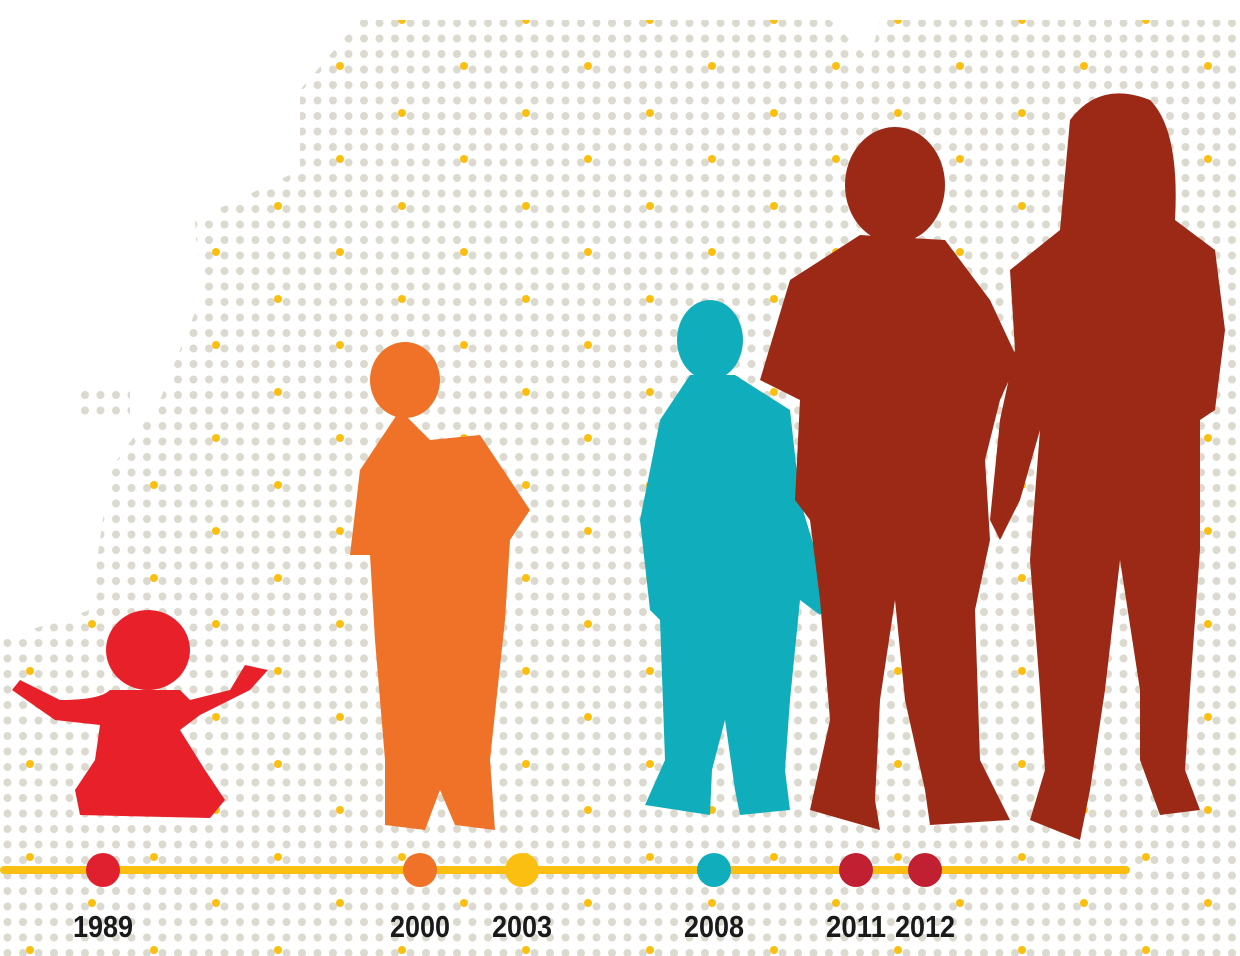  I want to click on timeline-events: 1989 2000 2003 2008 2011 2012, so click(514, 898).